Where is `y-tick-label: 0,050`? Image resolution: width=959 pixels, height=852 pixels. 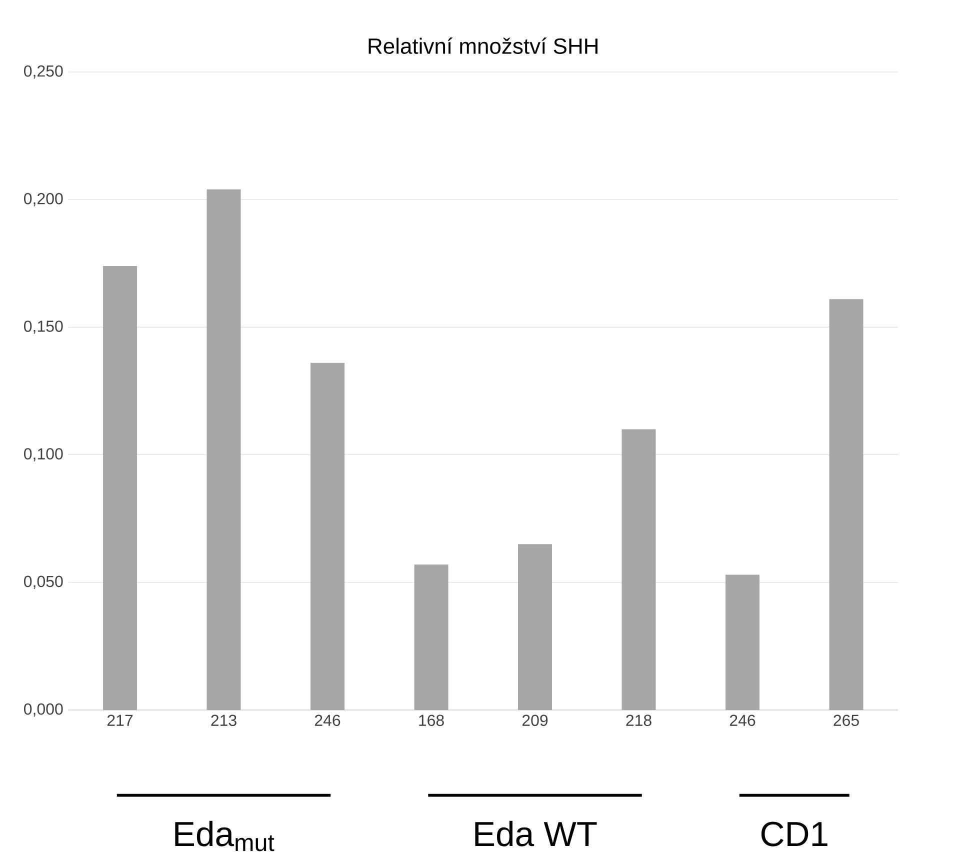
y-tick-label: 0,050 is located at coordinates (43, 582).